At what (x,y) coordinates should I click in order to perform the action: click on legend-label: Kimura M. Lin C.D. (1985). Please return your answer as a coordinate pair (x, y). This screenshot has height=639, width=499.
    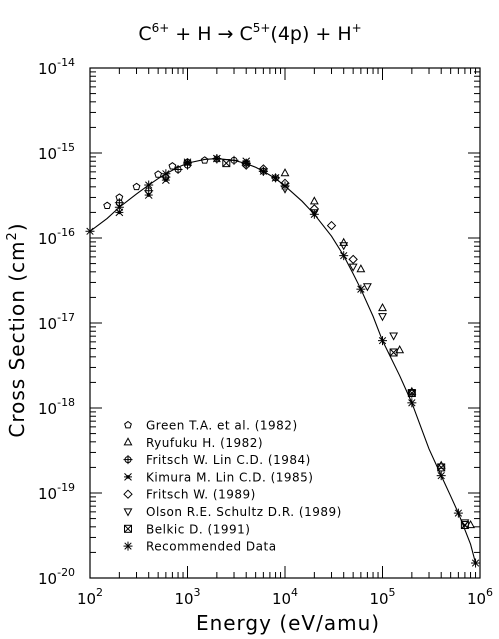
    Looking at the image, I should click on (230, 477).